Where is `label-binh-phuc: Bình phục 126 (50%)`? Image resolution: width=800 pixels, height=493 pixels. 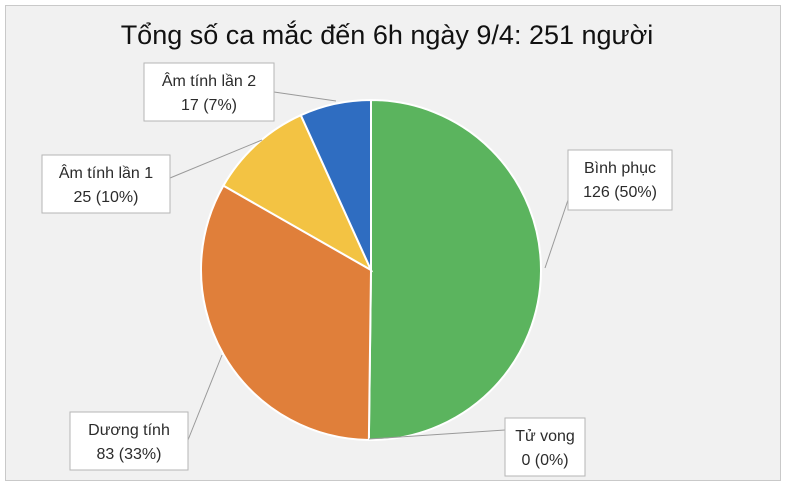 label-binh-phuc: Bình phục 126 (50%) is located at coordinates (608, 209).